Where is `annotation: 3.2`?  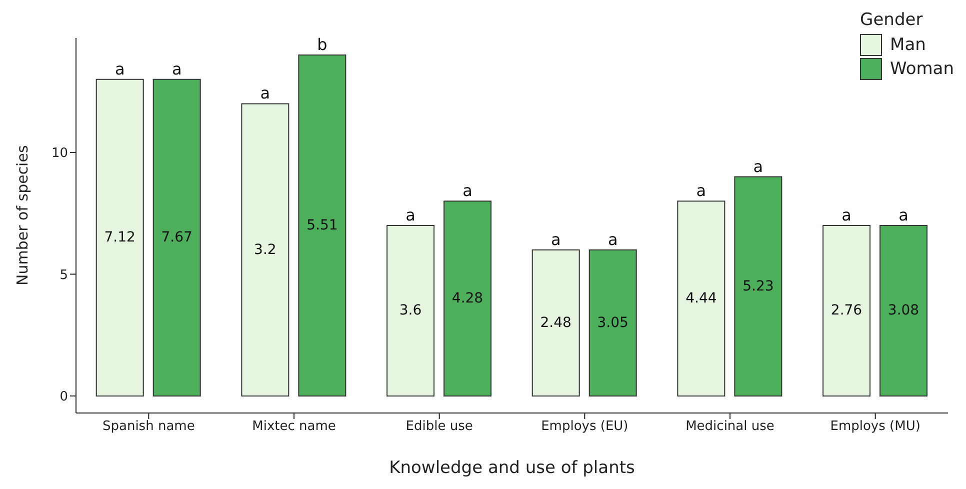
annotation: 3.2 is located at coordinates (265, 250).